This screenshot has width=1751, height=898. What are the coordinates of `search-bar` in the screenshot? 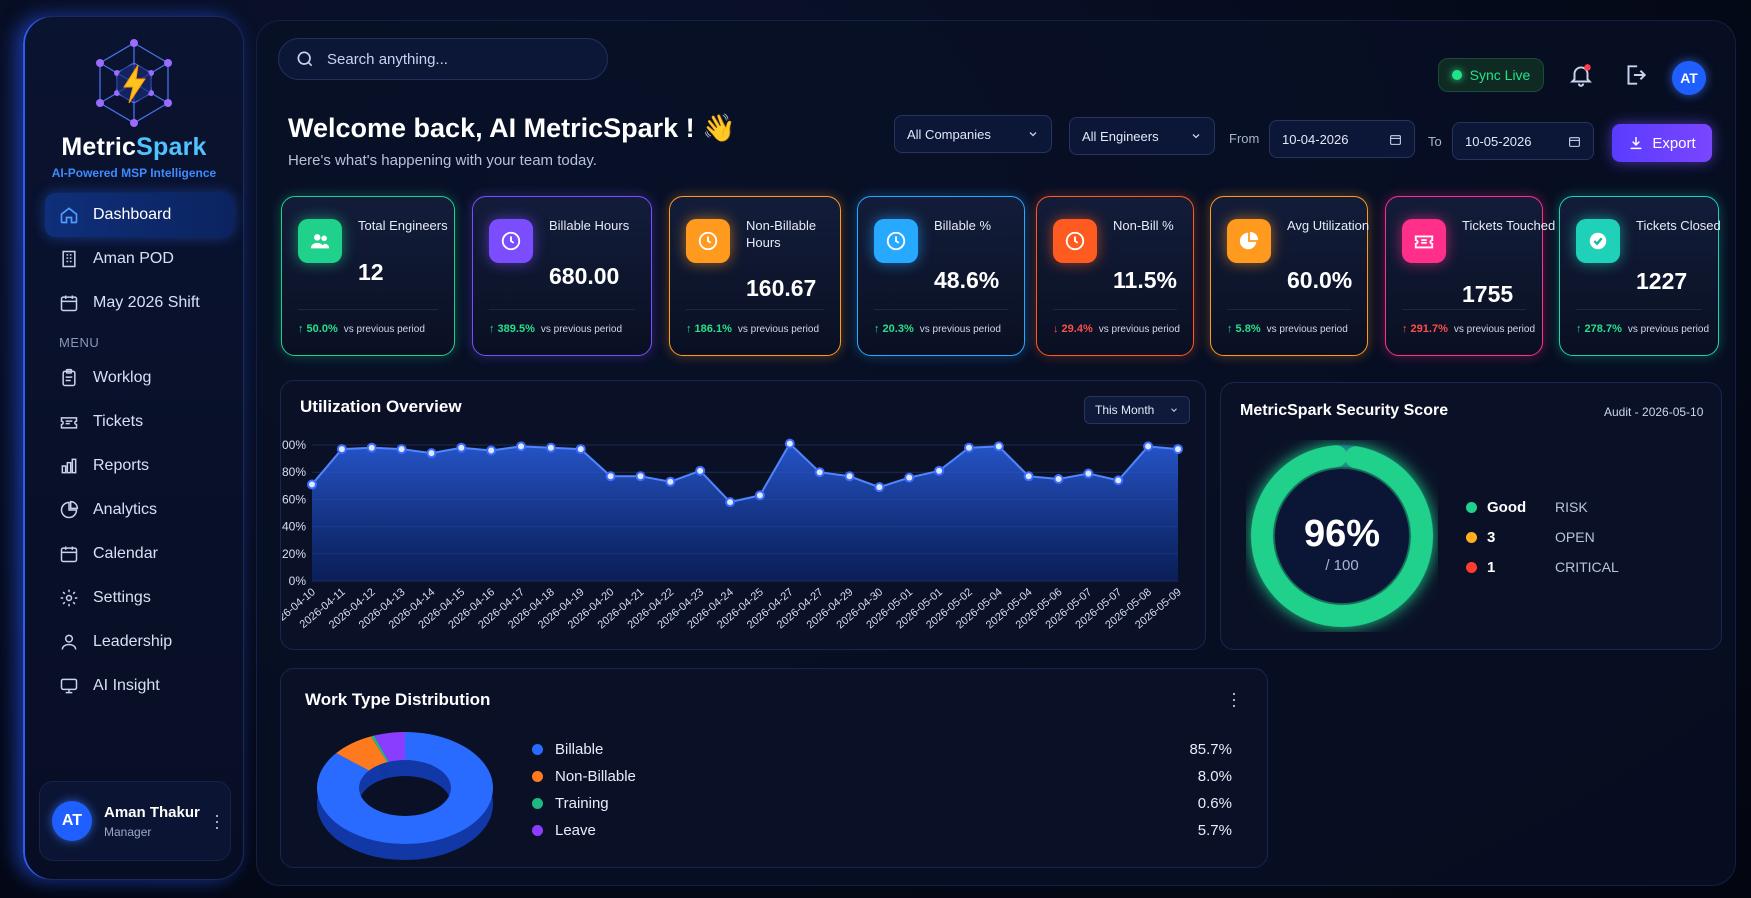 It's located at (443, 59).